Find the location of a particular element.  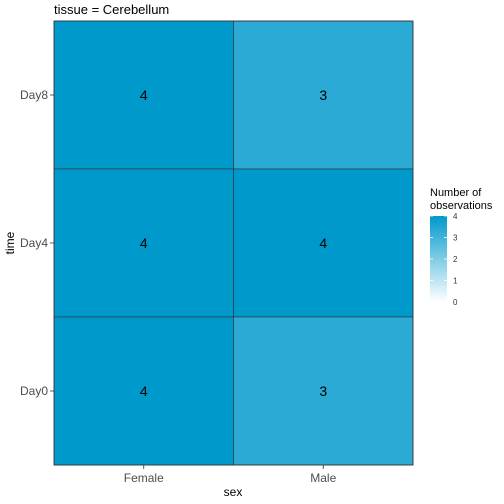

legend-colorbar is located at coordinates (438, 259).